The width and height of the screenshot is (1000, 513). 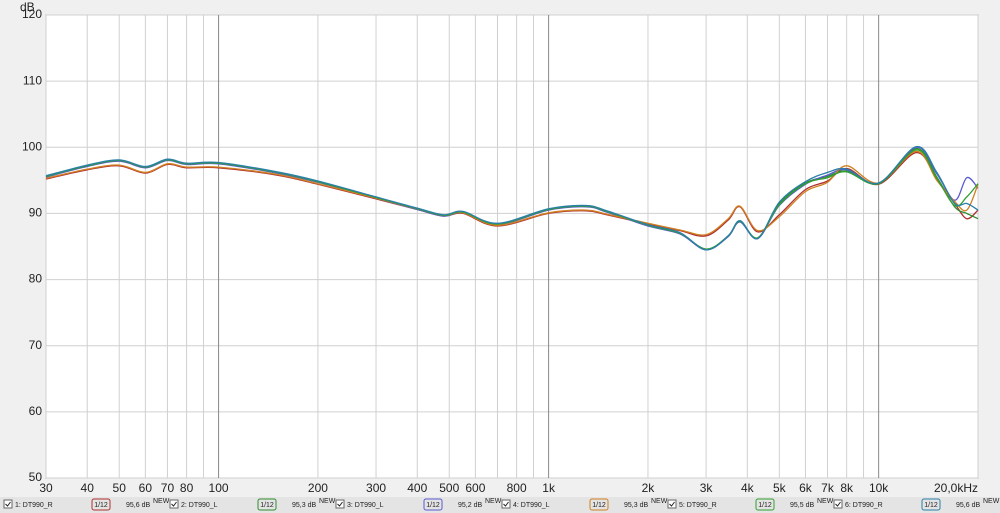 I want to click on legend-name: 6: DT990_R, so click(x=864, y=505).